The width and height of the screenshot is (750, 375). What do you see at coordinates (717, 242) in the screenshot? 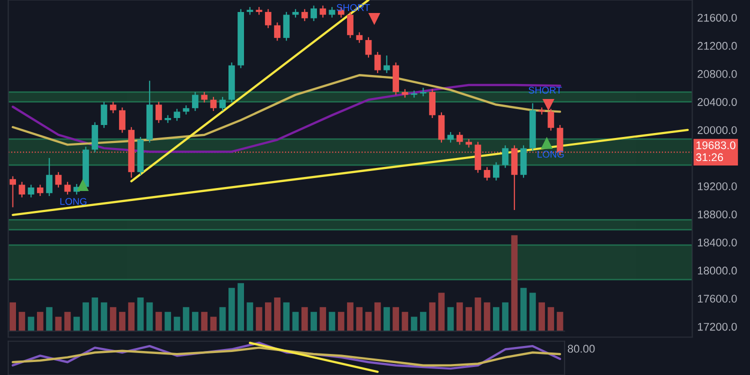
I see `y-tick-label: 18400.0` at bounding box center [717, 242].